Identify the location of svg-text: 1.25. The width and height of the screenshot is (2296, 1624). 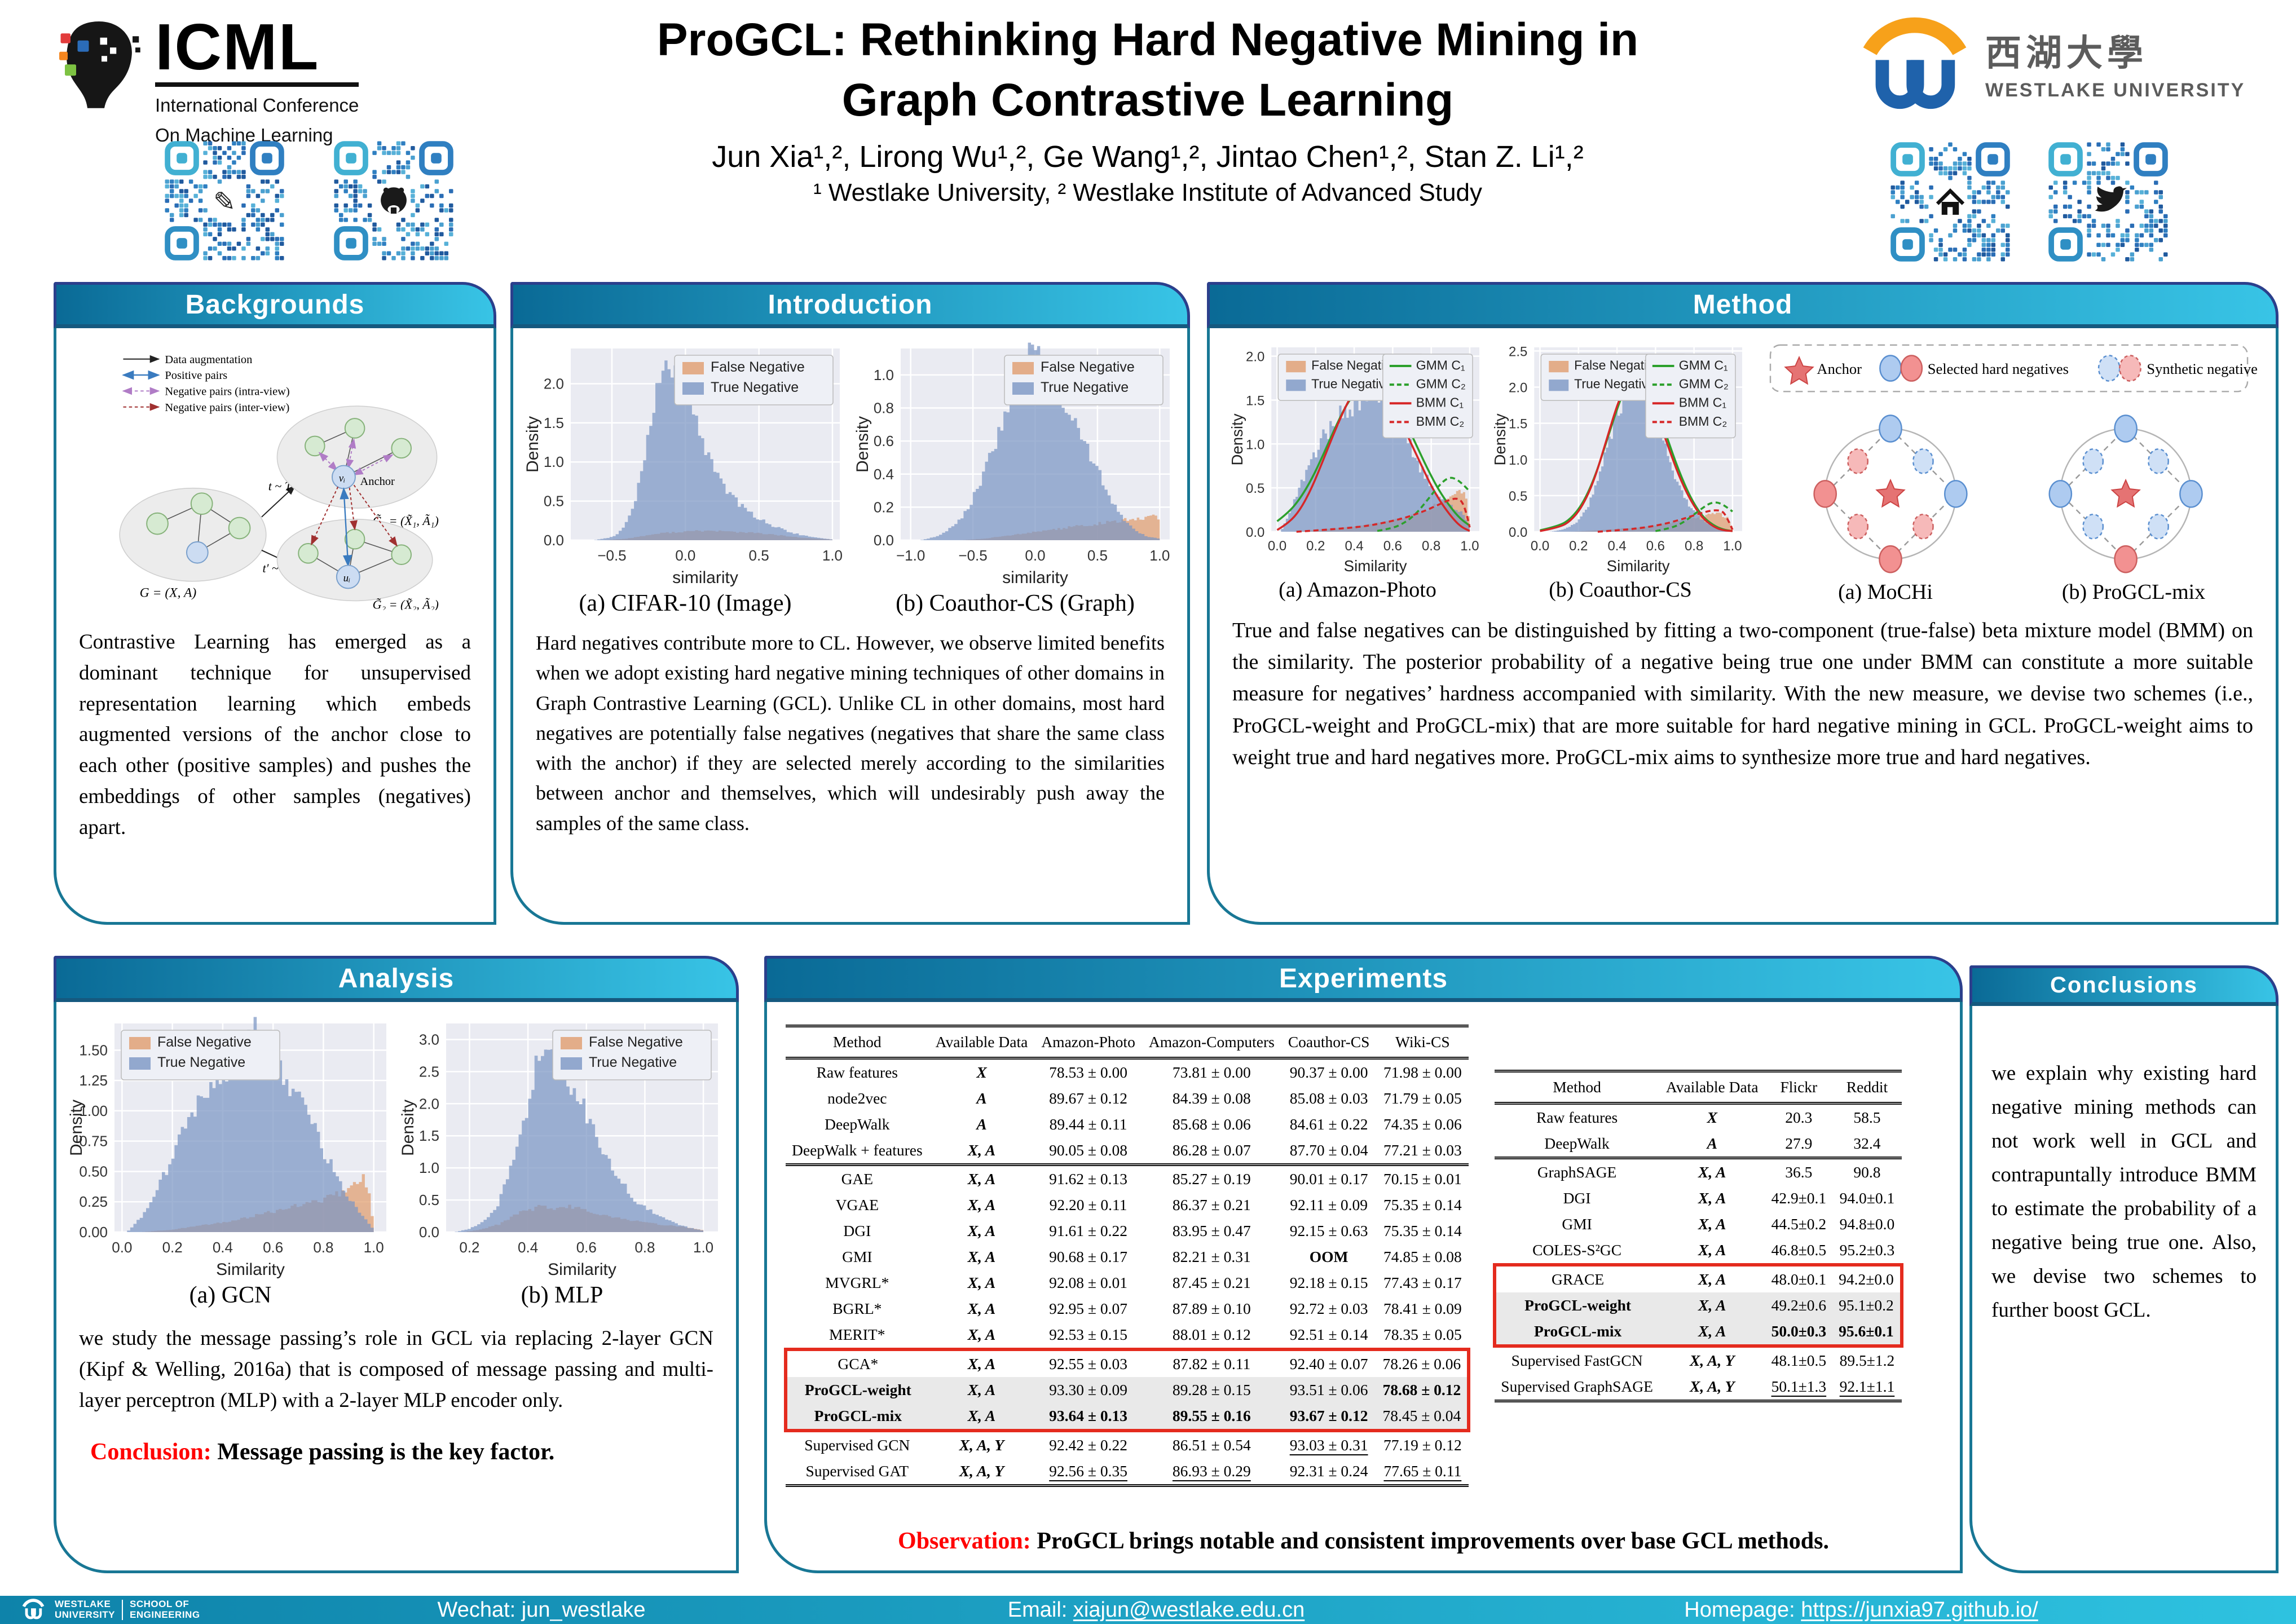
(93, 1080).